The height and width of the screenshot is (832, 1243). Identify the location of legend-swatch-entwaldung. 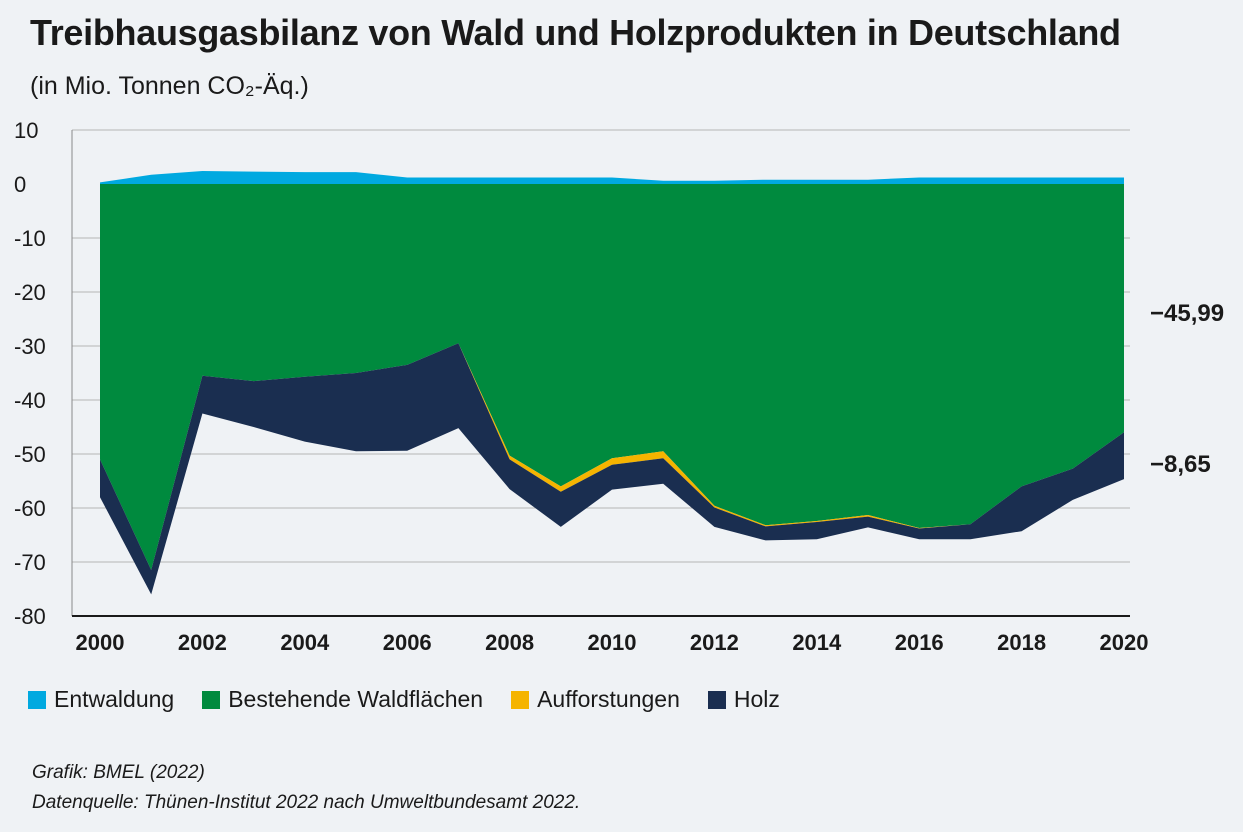
(37, 699).